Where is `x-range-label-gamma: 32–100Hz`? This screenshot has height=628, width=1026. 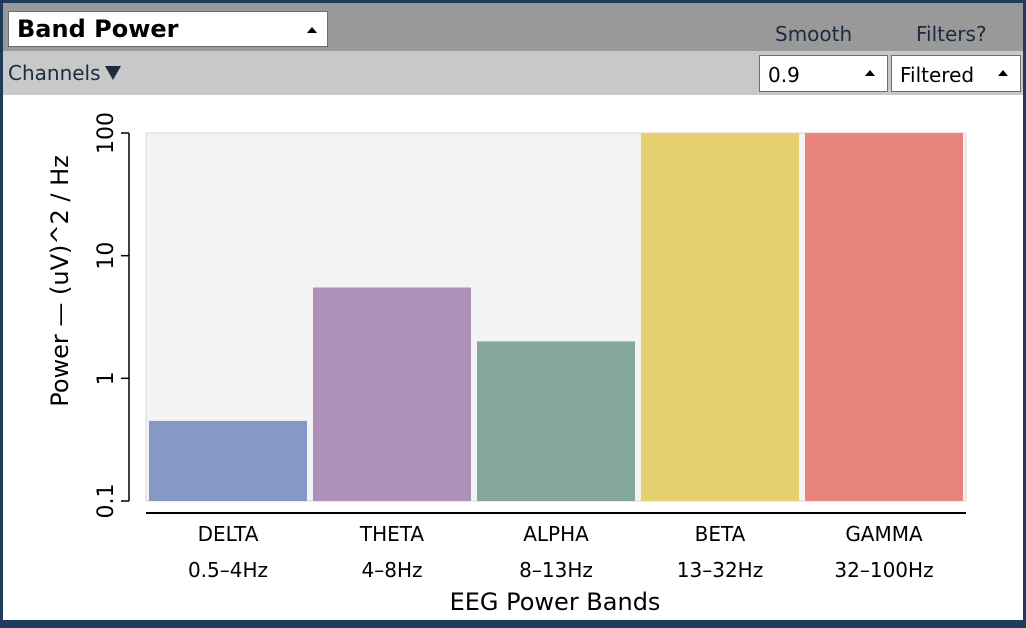
x-range-label-gamma: 32–100Hz is located at coordinates (883, 570).